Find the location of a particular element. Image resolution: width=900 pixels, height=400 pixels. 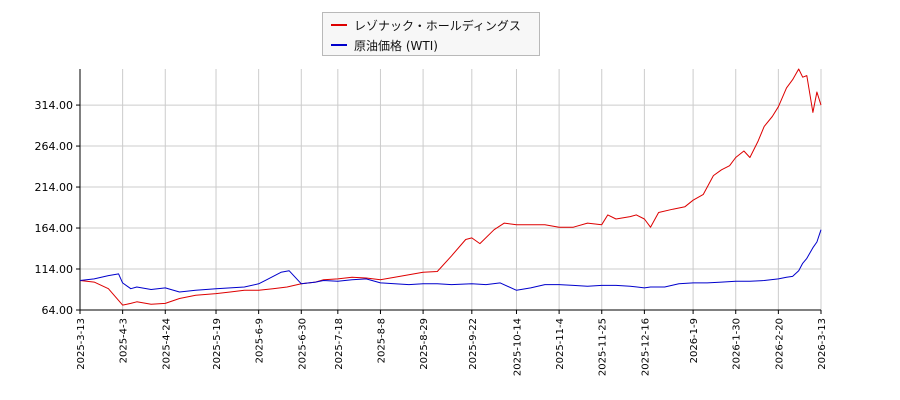

x-tick-label: 2025-9-22 is located at coordinates (473, 344).